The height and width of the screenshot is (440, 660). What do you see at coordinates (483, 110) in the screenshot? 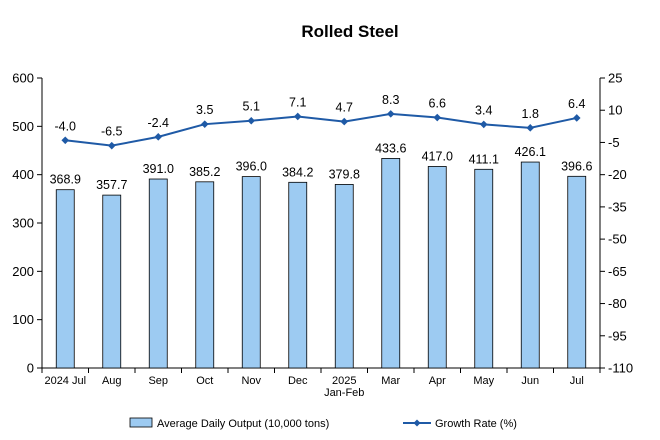
I see `growth-value-label: 3.4` at bounding box center [483, 110].